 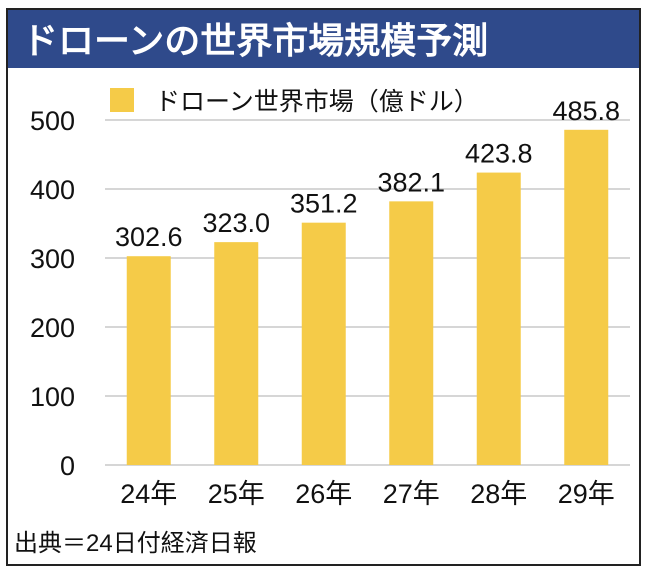 What do you see at coordinates (324, 204) in the screenshot?
I see `data-label: 351.2` at bounding box center [324, 204].